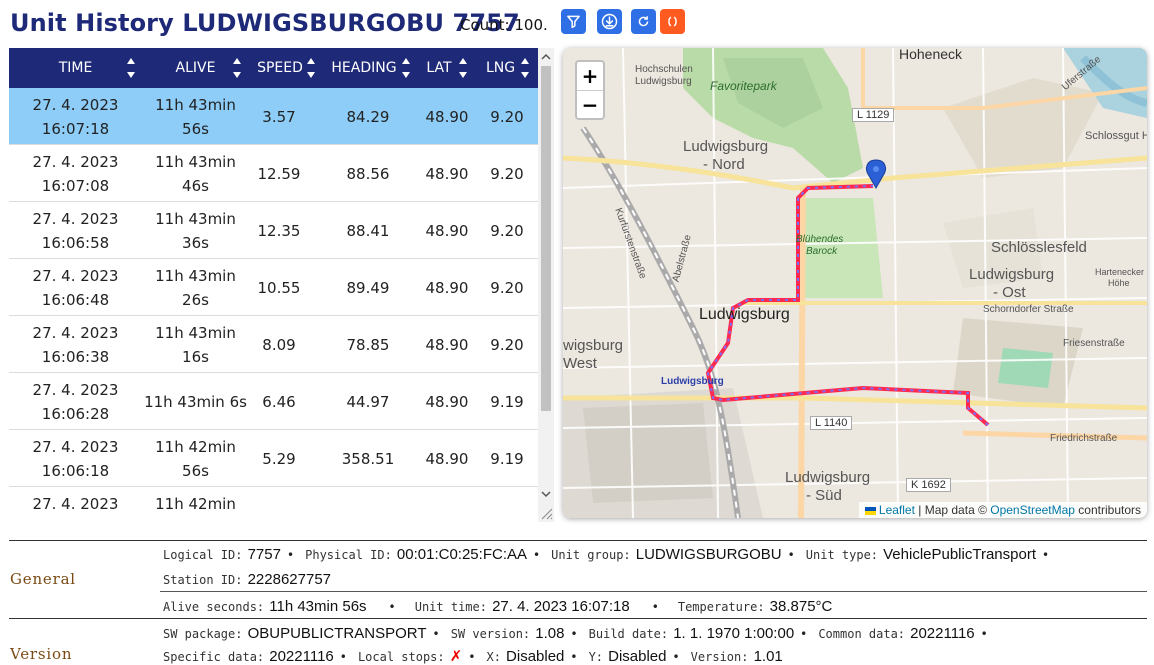 The image size is (1154, 665). I want to click on table-header: TIME ALIVE SPEED HEADING LAT LNG, so click(273, 68).